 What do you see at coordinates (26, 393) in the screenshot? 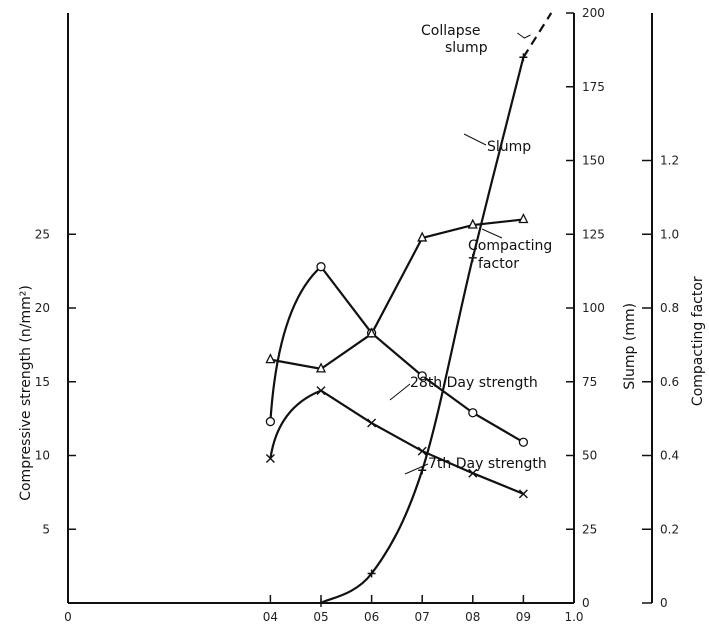
I see `left-axis-title: Compressive strength (n/mm²)` at bounding box center [26, 393].